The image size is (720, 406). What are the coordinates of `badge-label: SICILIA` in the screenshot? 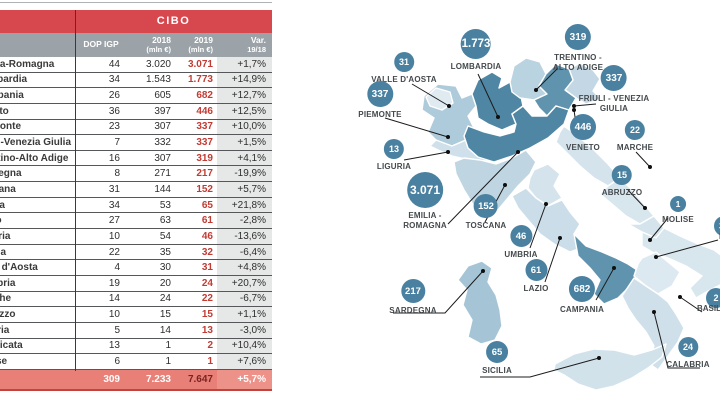 It's located at (497, 370).